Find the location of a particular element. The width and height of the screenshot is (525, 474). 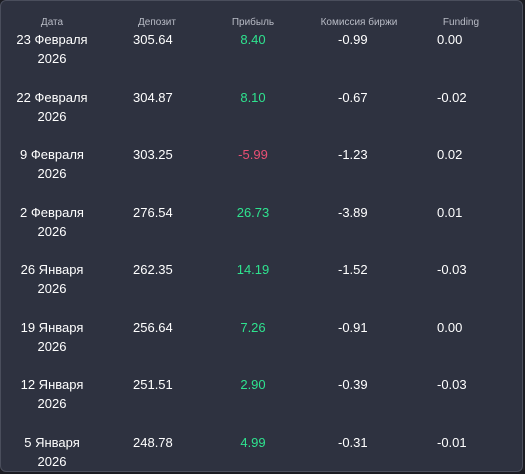

header-deposit: Депозит is located at coordinates (157, 22).